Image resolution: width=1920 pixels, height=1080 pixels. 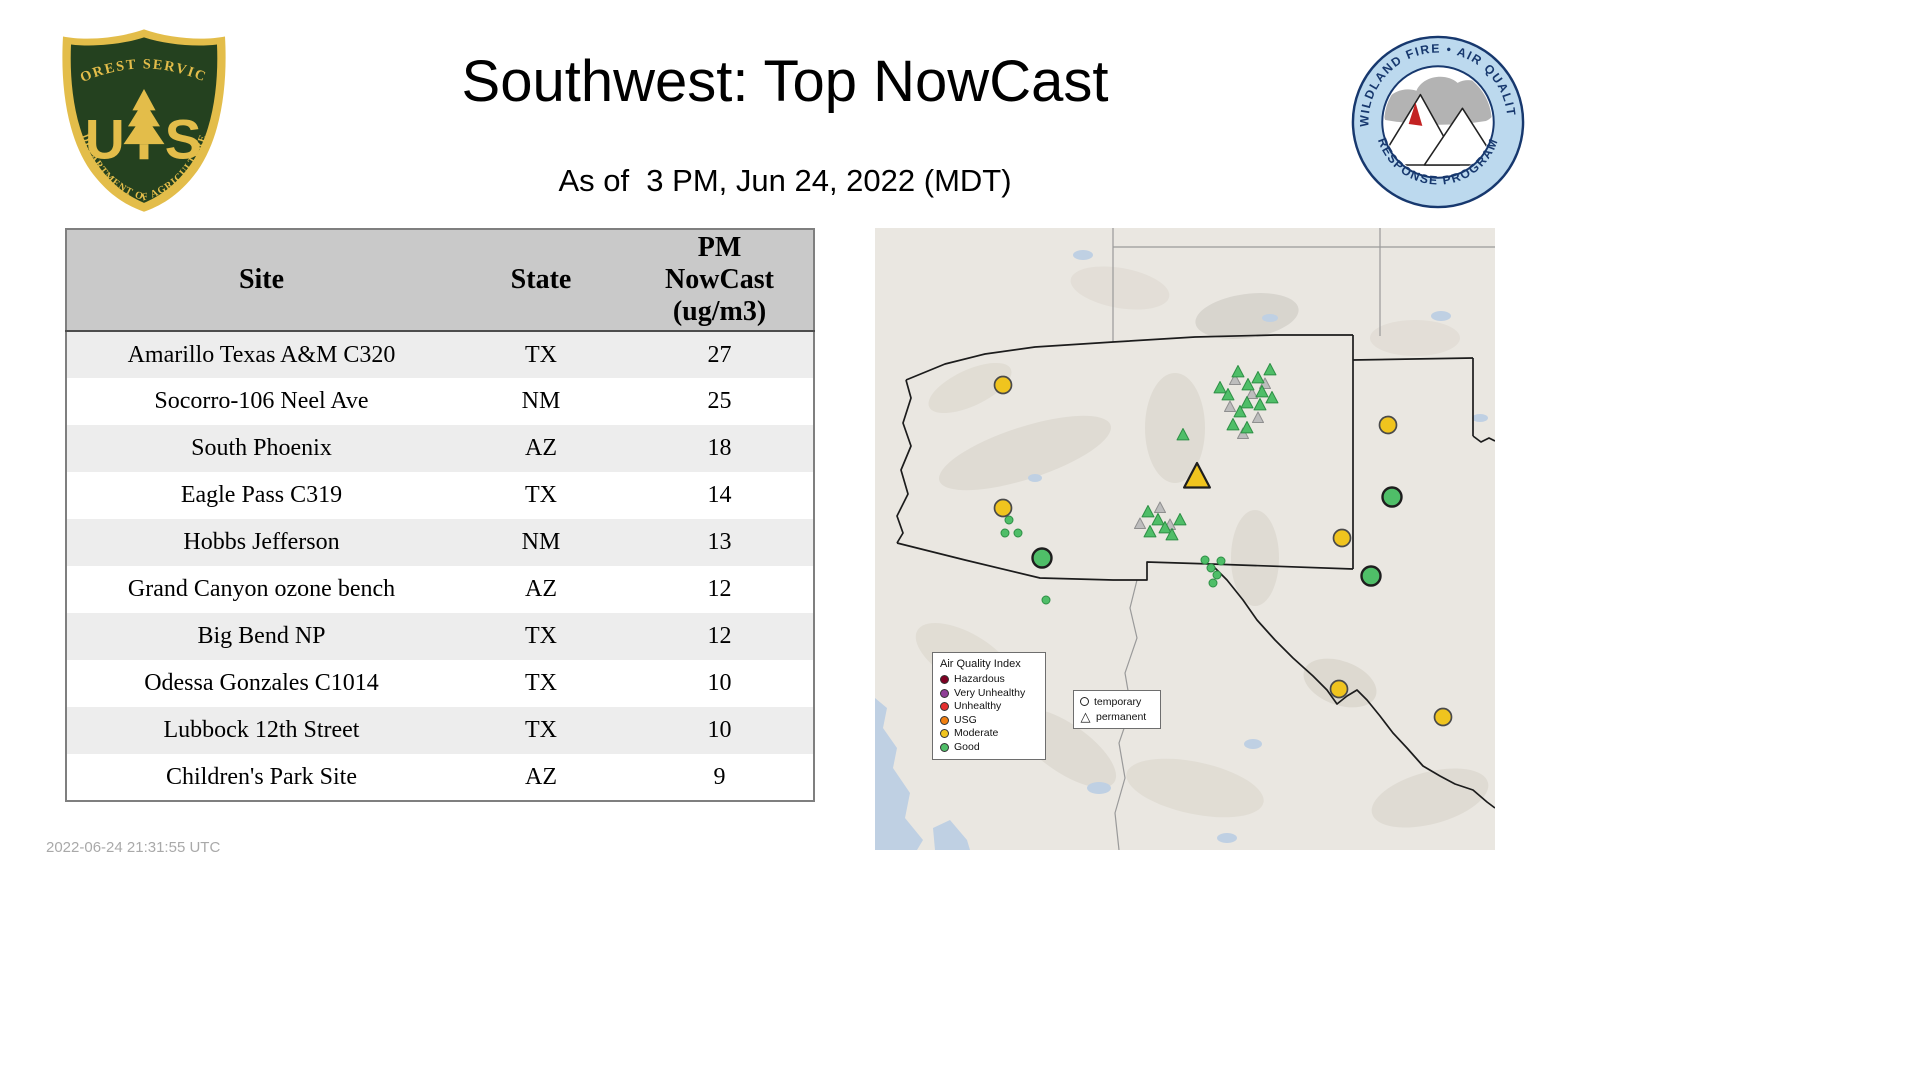 What do you see at coordinates (261, 280) in the screenshot?
I see `col-header-site: Site` at bounding box center [261, 280].